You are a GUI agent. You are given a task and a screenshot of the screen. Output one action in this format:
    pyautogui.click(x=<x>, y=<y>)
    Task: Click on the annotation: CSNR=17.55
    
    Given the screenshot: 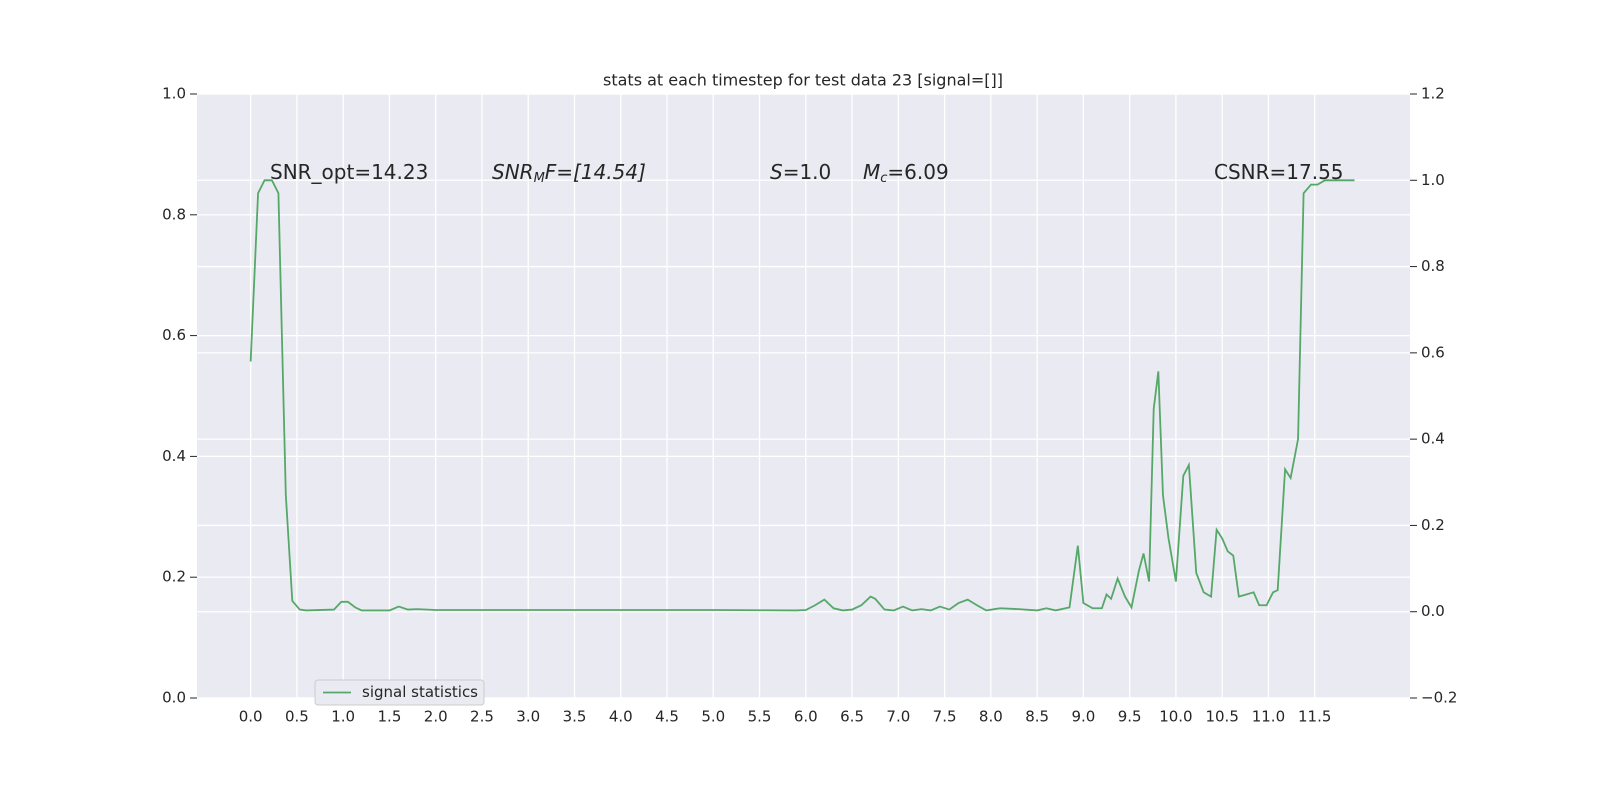 What is the action you would take?
    pyautogui.click(x=1279, y=172)
    